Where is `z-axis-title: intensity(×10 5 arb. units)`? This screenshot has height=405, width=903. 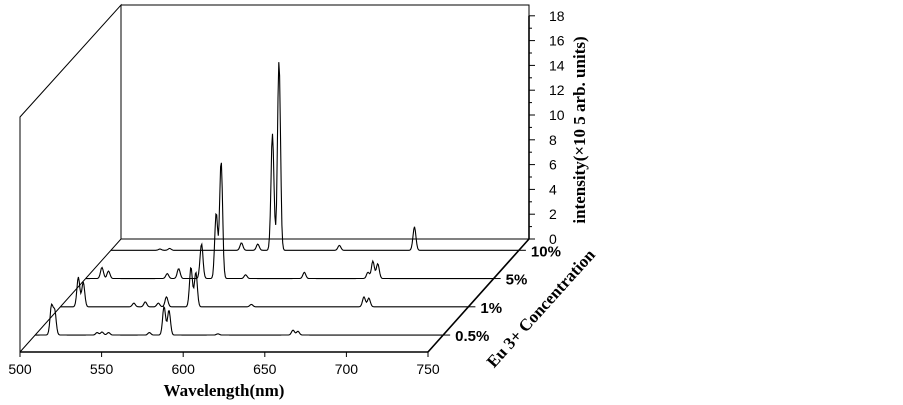 z-axis-title: intensity(×10 5 arb. units) is located at coordinates (579, 129).